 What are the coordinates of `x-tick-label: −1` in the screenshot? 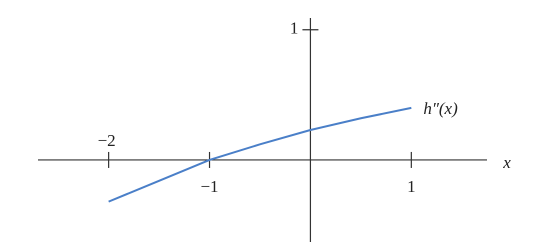 It's located at (209, 186).